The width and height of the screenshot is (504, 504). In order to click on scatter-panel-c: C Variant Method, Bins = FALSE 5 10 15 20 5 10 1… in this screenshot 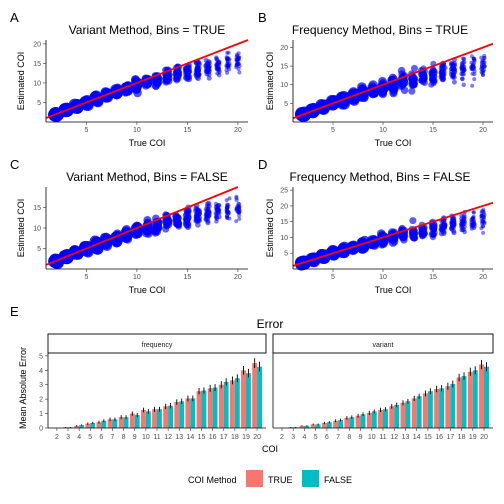, I will do `click(129, 226)`.